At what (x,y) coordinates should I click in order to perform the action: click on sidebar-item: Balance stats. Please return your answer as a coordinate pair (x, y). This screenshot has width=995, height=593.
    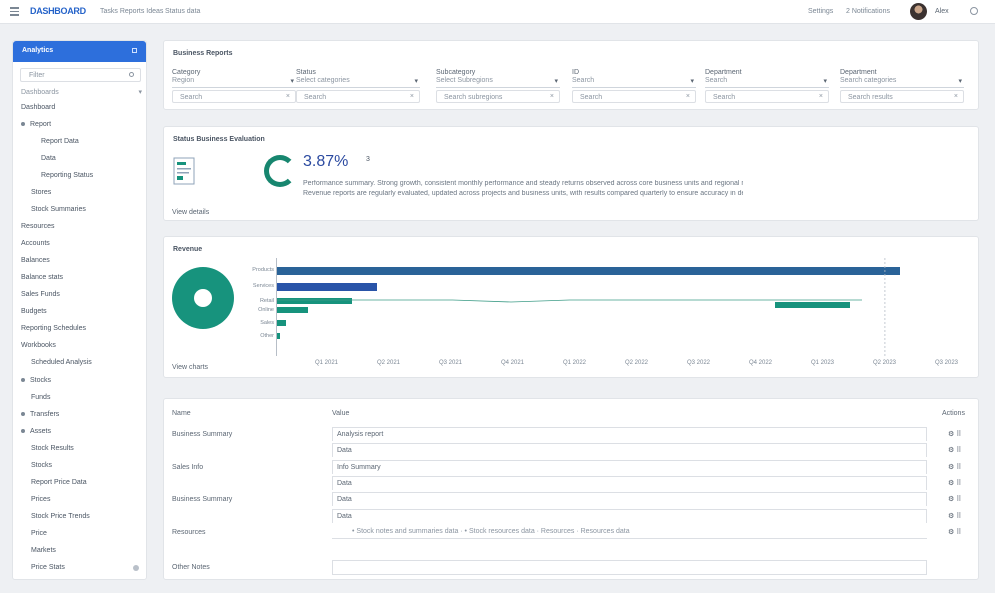
    Looking at the image, I should click on (79, 280).